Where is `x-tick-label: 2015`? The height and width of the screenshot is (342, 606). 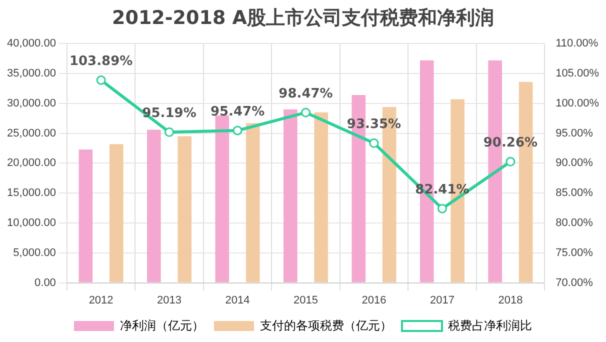 x-tick-label: 2015 is located at coordinates (306, 300).